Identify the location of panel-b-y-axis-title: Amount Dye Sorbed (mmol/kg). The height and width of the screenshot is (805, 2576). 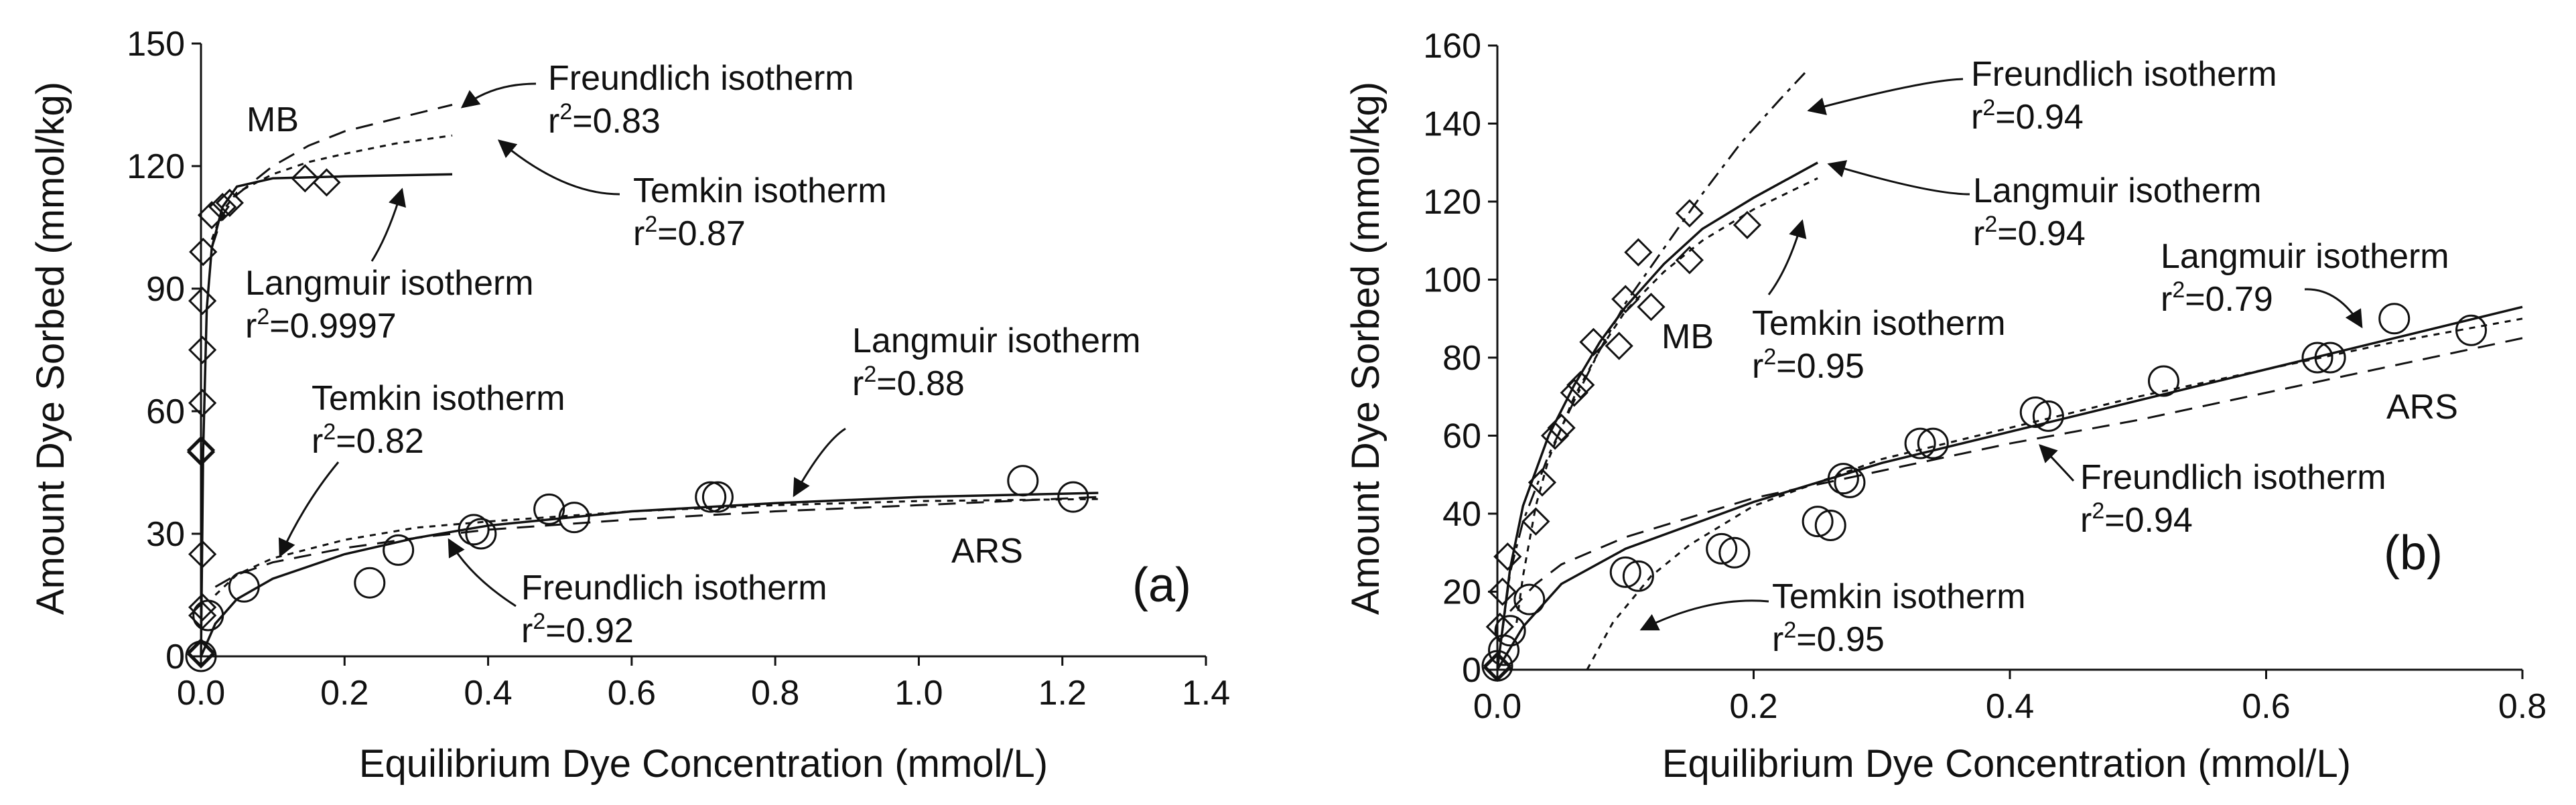
(1365, 348).